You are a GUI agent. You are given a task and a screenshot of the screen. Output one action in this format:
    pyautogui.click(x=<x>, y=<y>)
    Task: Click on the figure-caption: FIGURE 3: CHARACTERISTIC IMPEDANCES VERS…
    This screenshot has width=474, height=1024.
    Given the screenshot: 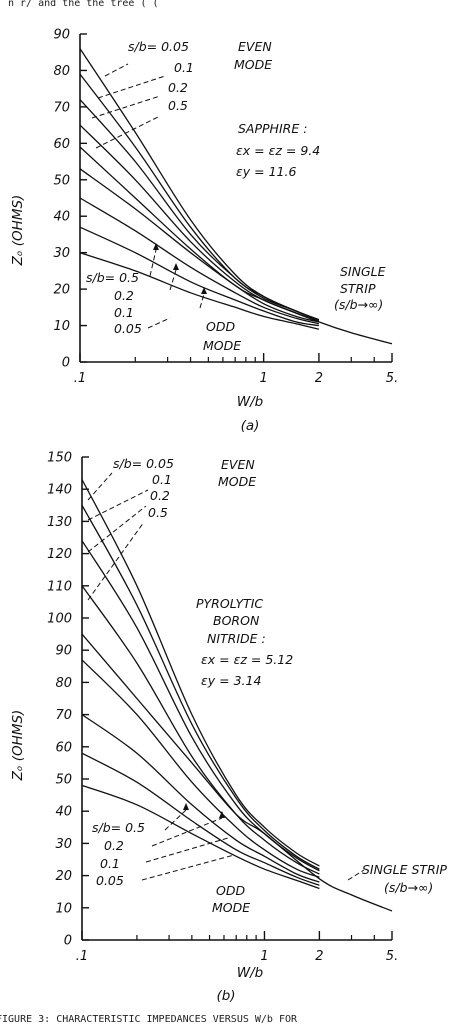 What is the action you would take?
    pyautogui.click(x=149, y=1019)
    